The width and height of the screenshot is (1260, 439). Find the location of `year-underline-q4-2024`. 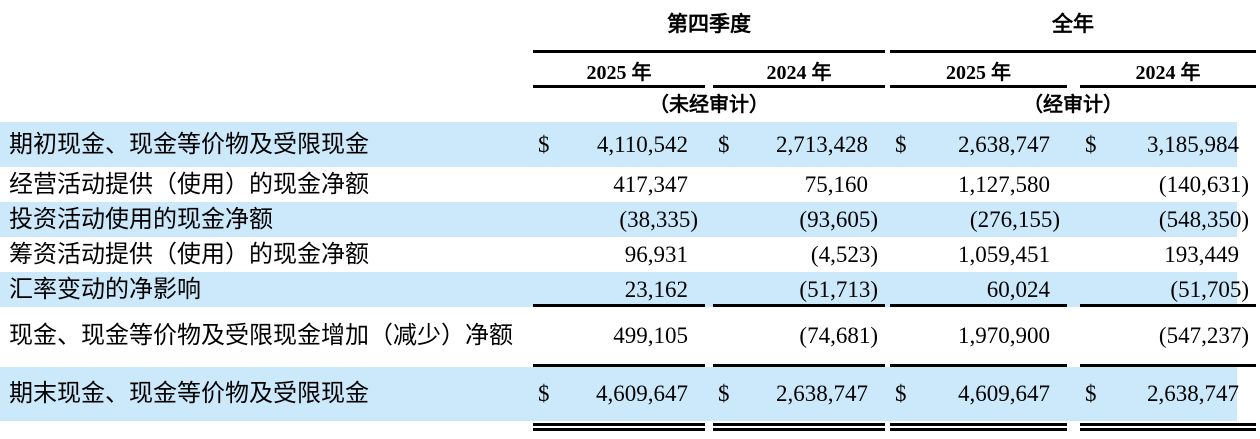

year-underline-q4-2024 is located at coordinates (799, 86).